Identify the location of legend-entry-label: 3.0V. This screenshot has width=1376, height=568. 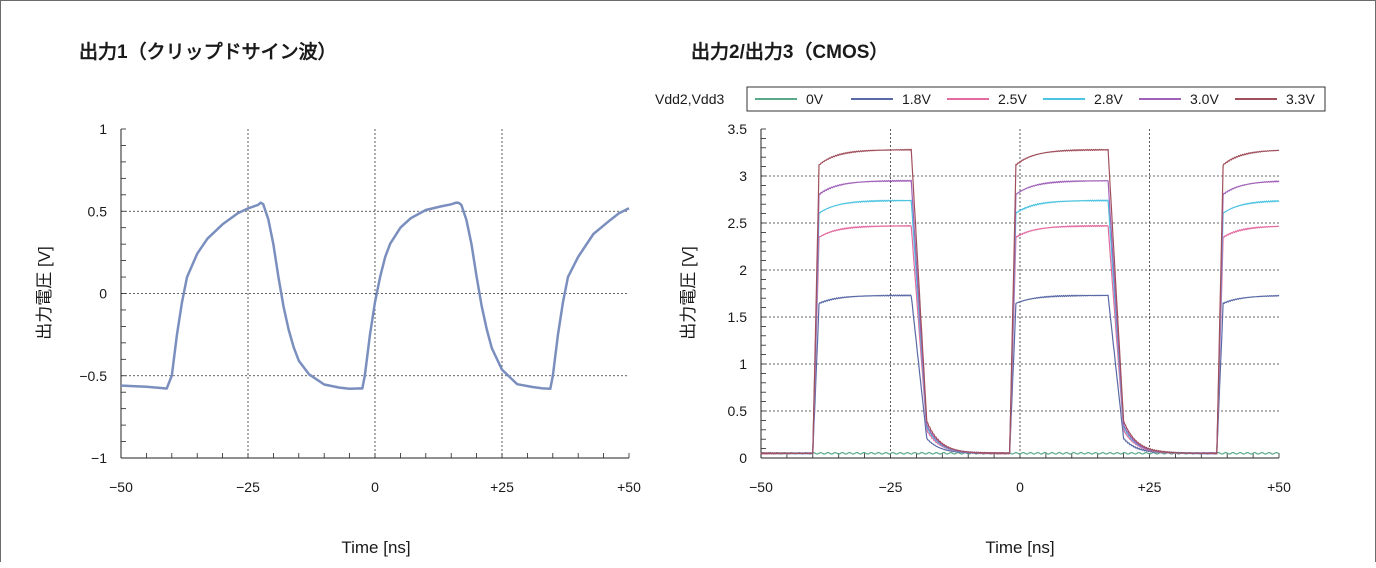
(1204, 99).